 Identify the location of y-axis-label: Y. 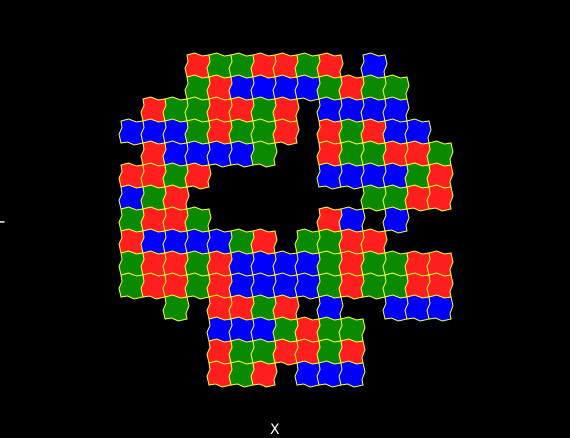
(4, 222).